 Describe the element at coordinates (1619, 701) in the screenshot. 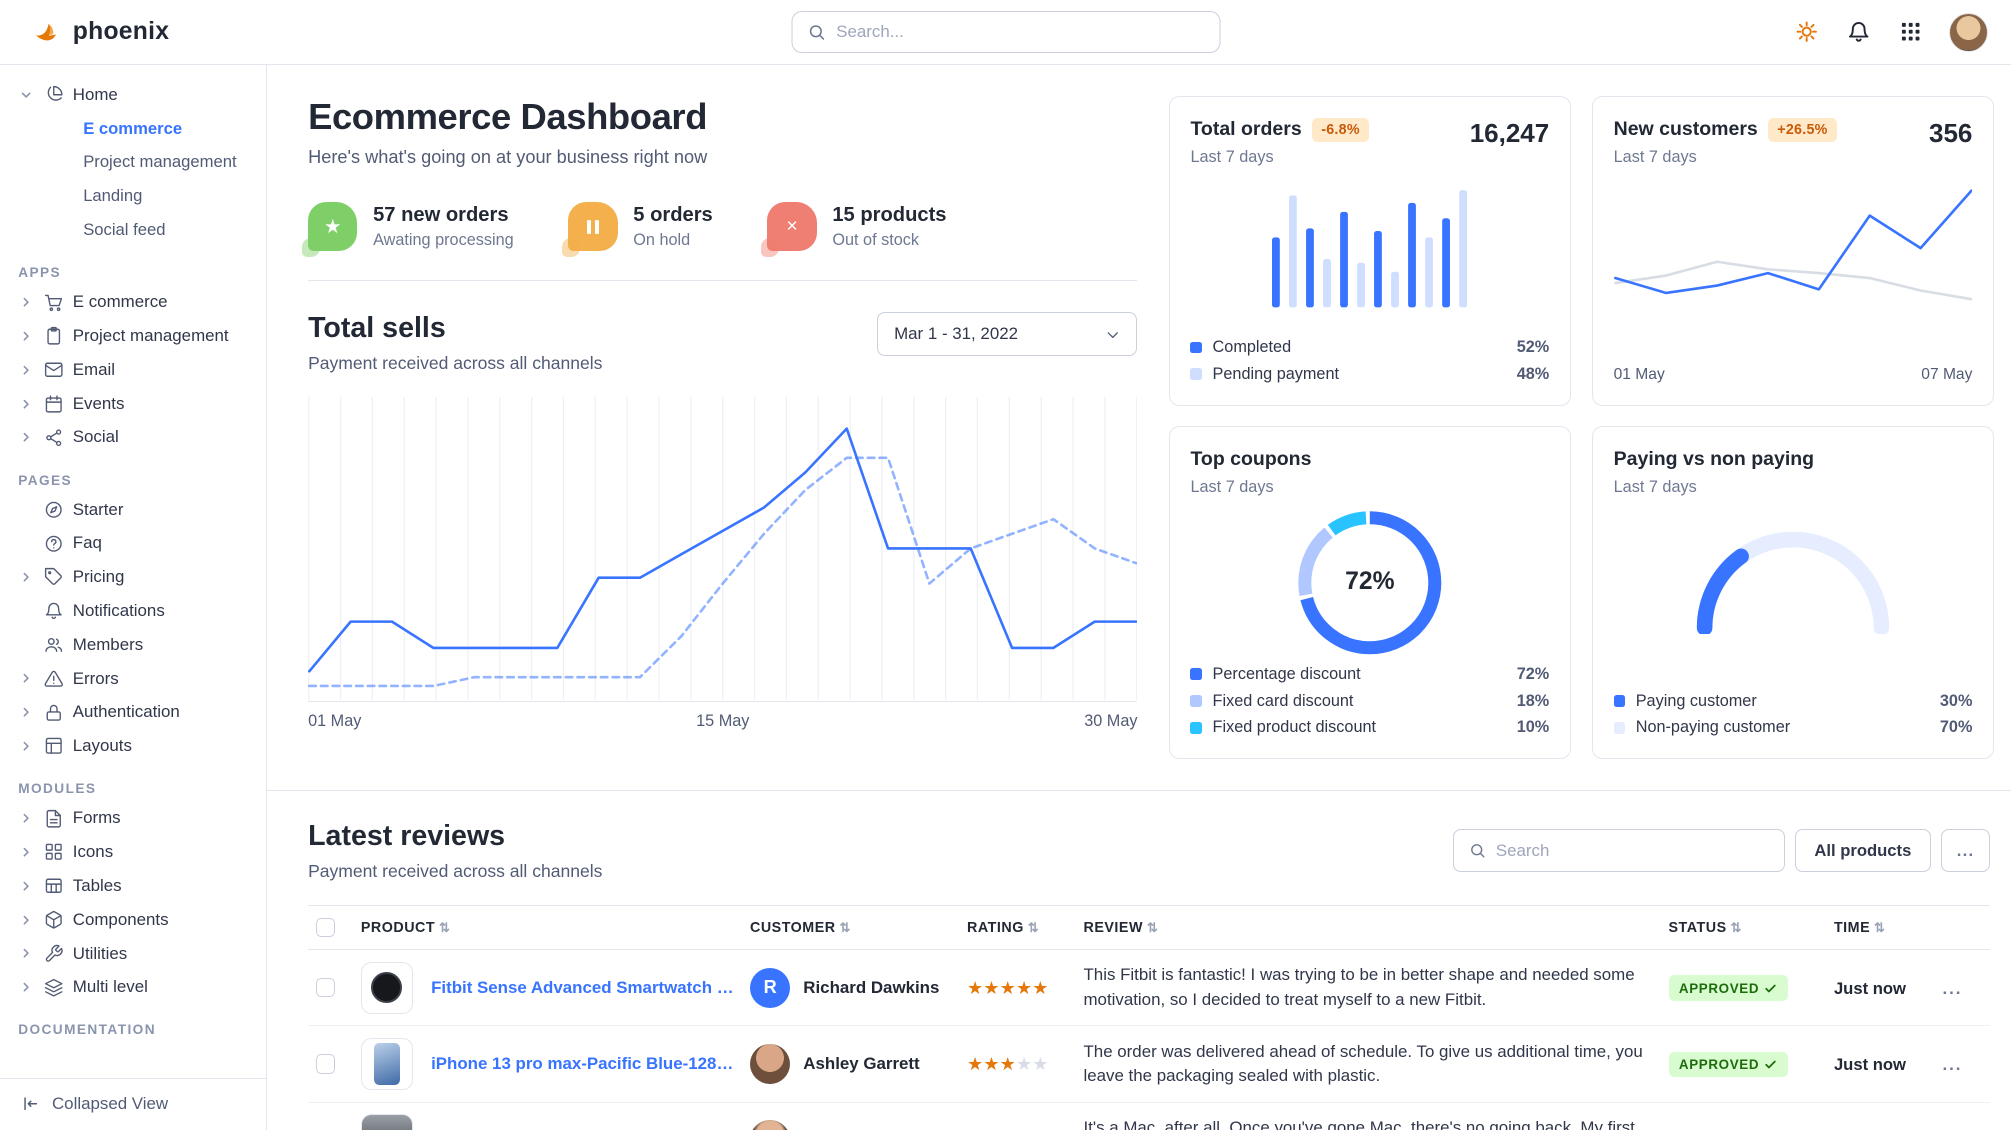

I see `legend-swatch` at that location.